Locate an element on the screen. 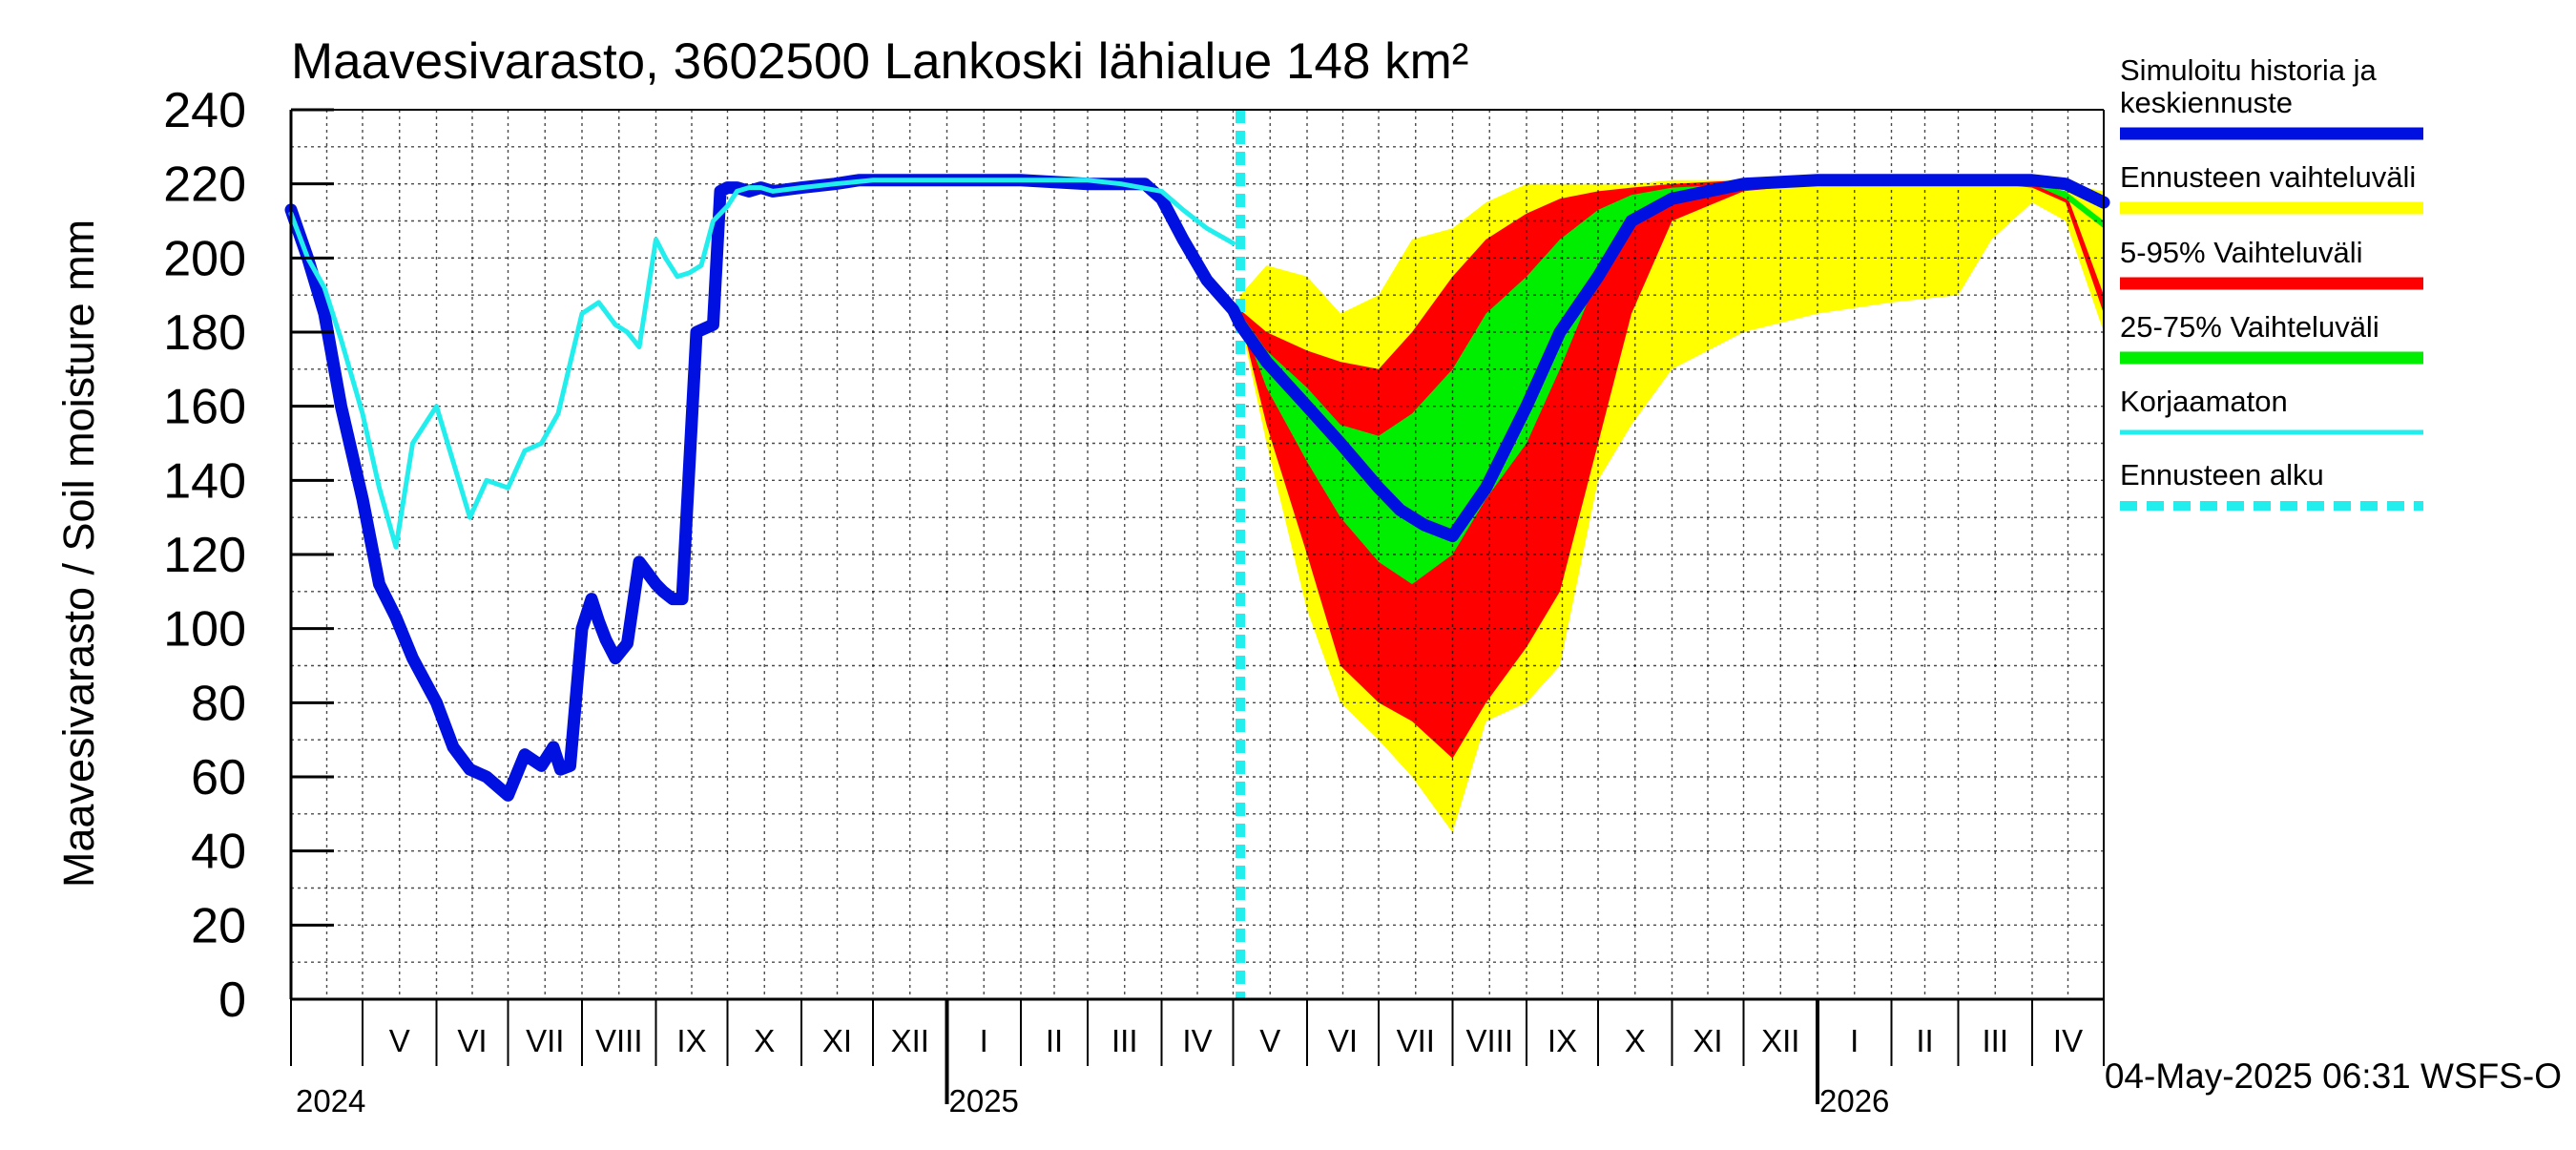 The height and width of the screenshot is (1150, 2576). uncorrected-line is located at coordinates (762, 364).